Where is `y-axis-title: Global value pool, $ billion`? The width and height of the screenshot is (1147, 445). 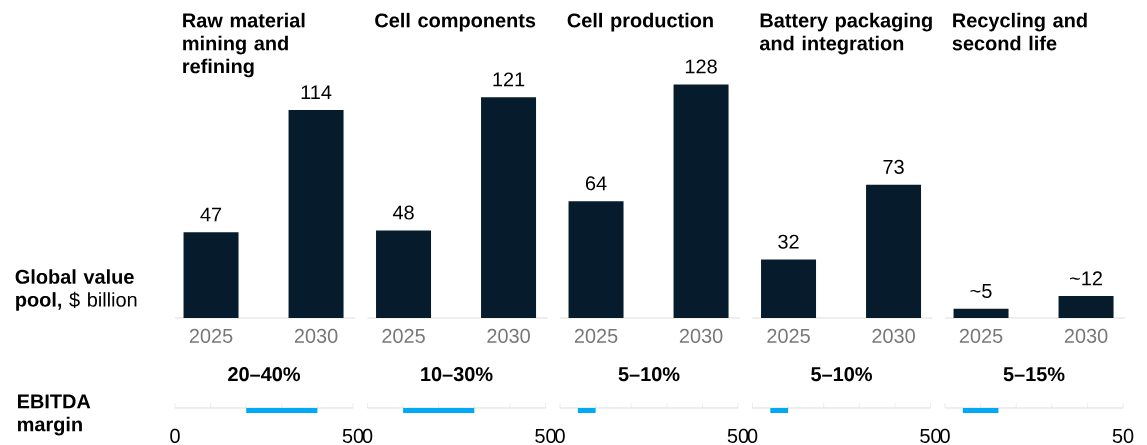 y-axis-title: Global value pool, $ billion is located at coordinates (76, 290).